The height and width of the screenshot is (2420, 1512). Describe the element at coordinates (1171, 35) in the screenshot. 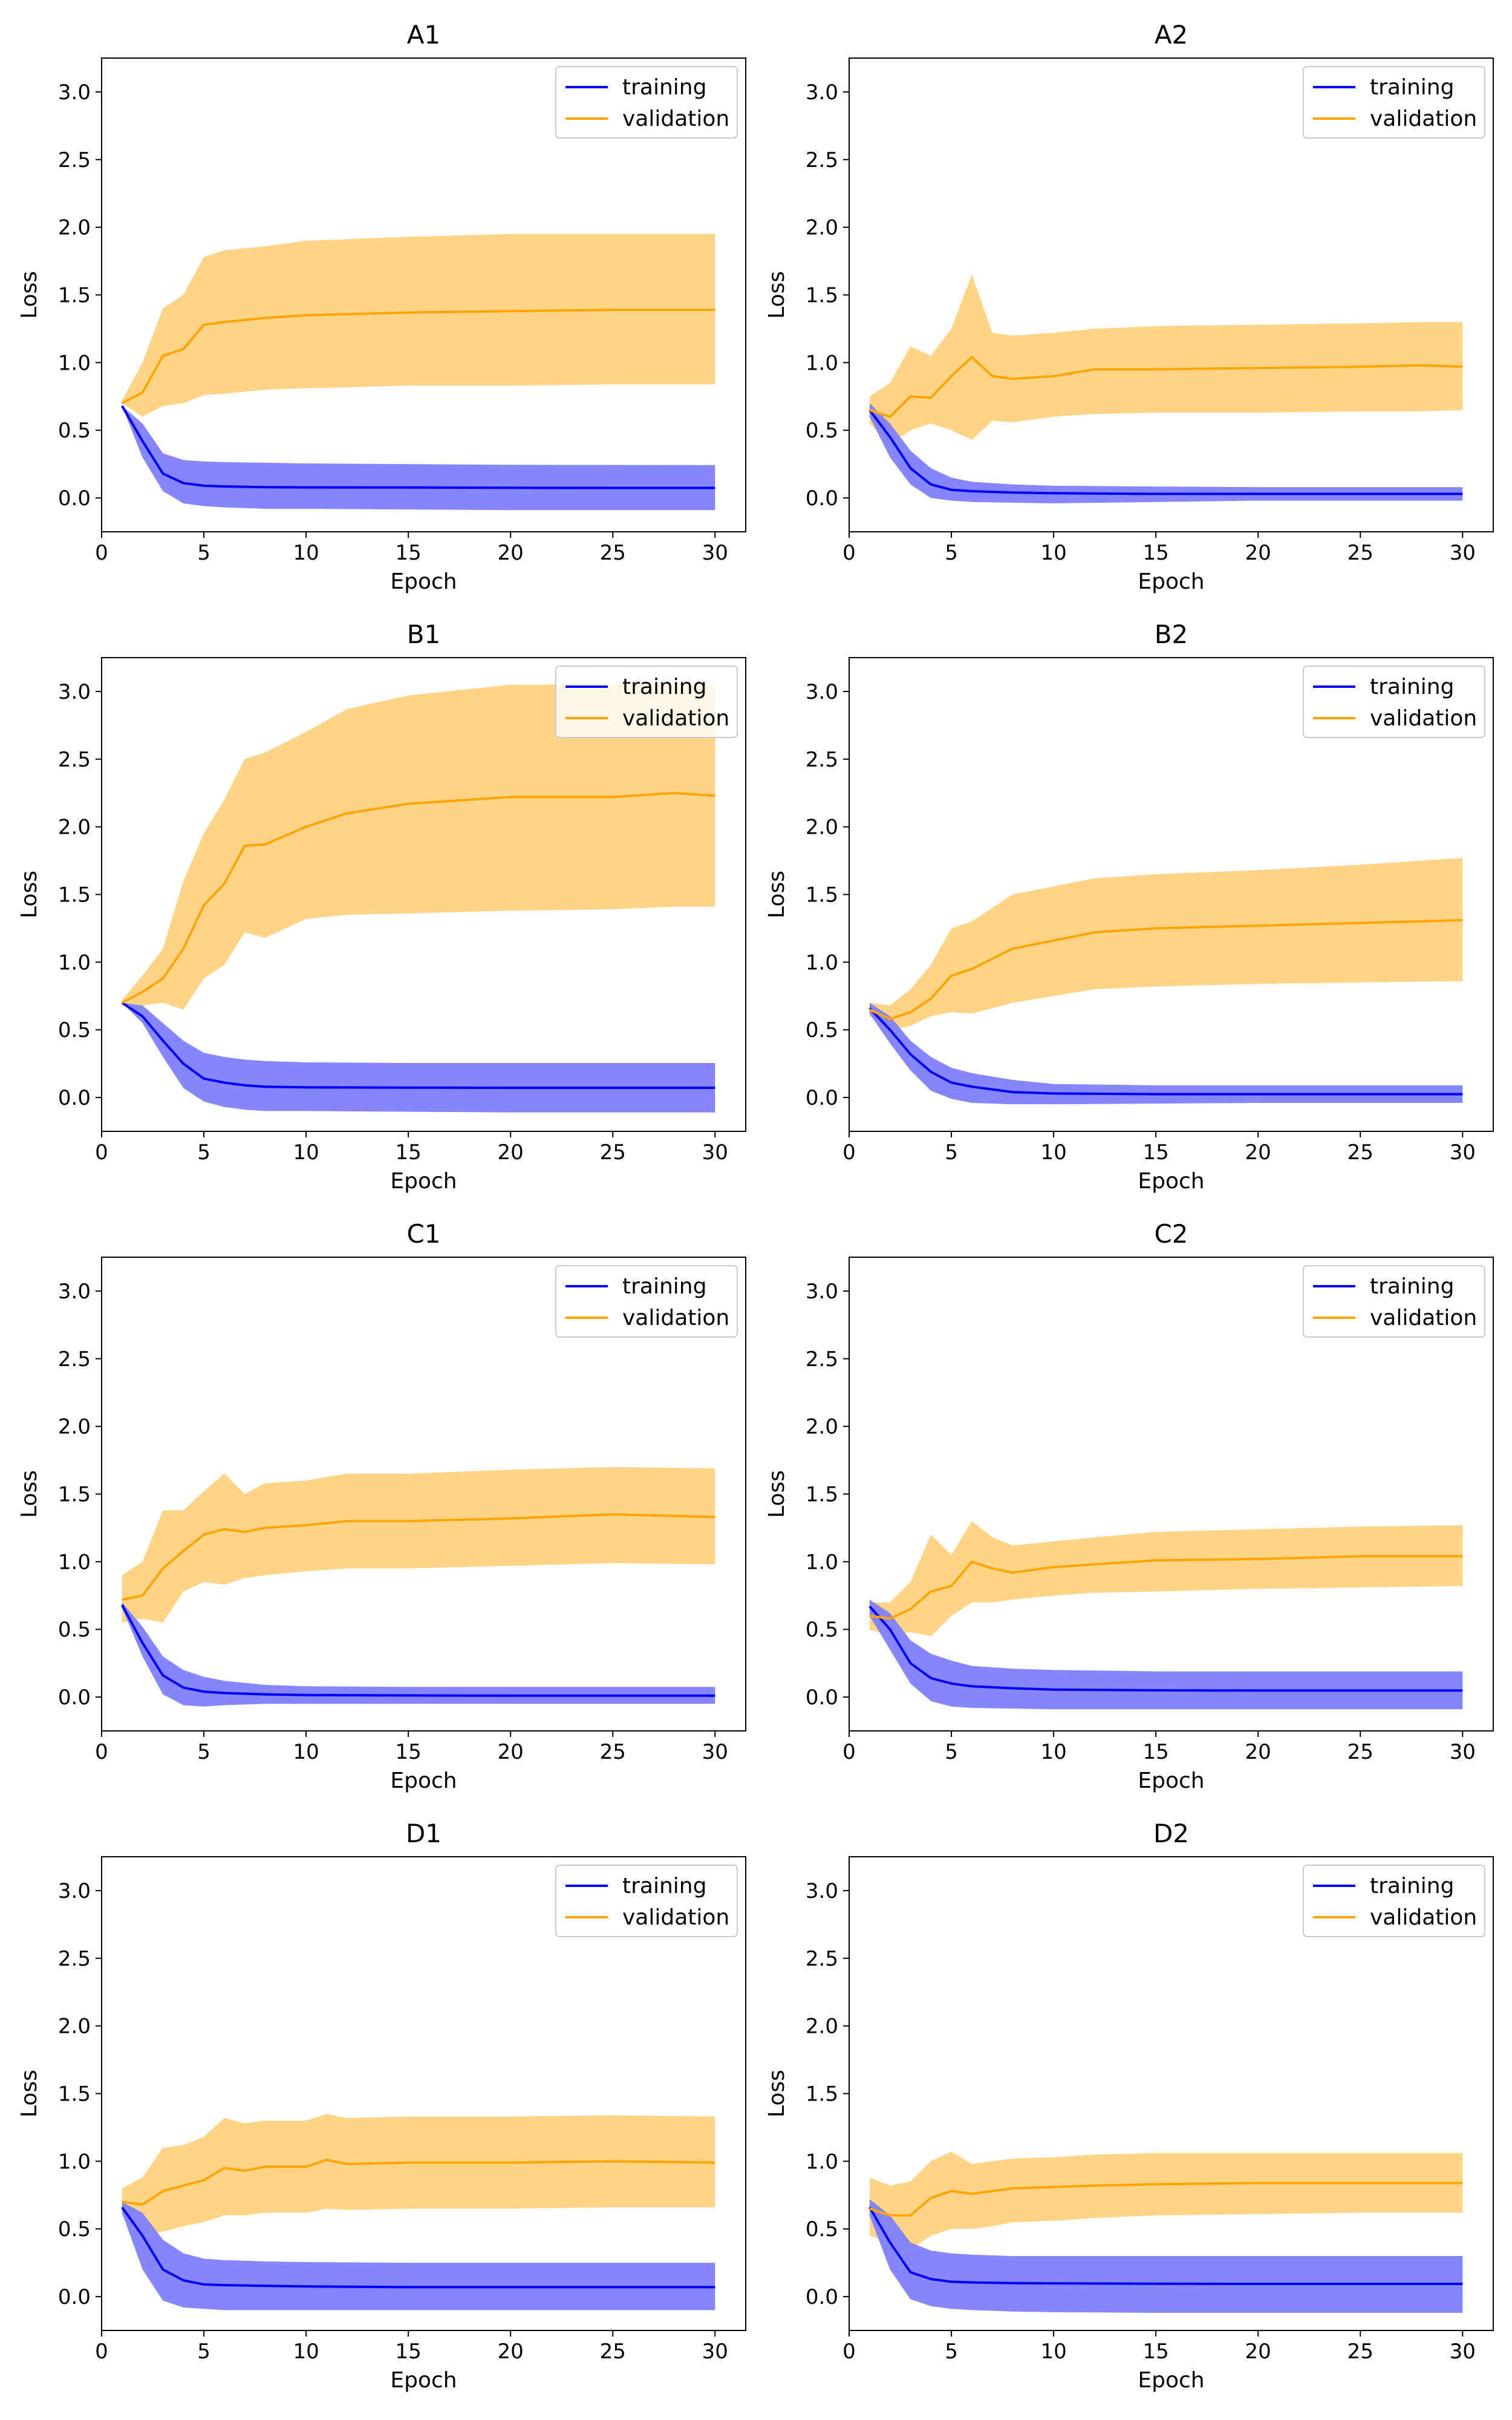

I see `panel-title: A2` at that location.